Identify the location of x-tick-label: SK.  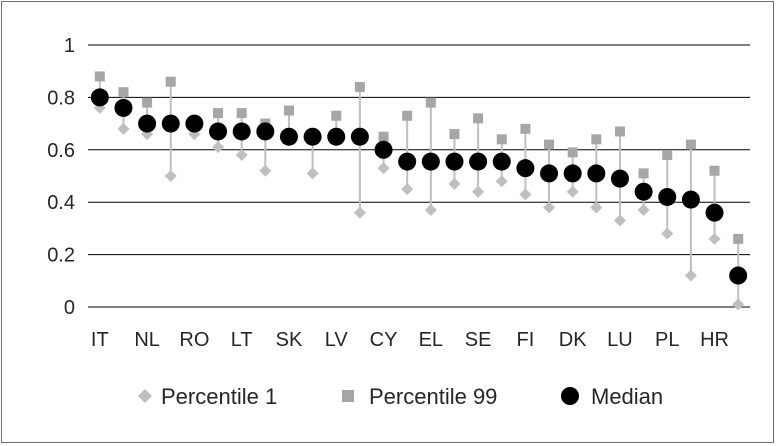
(289, 340).